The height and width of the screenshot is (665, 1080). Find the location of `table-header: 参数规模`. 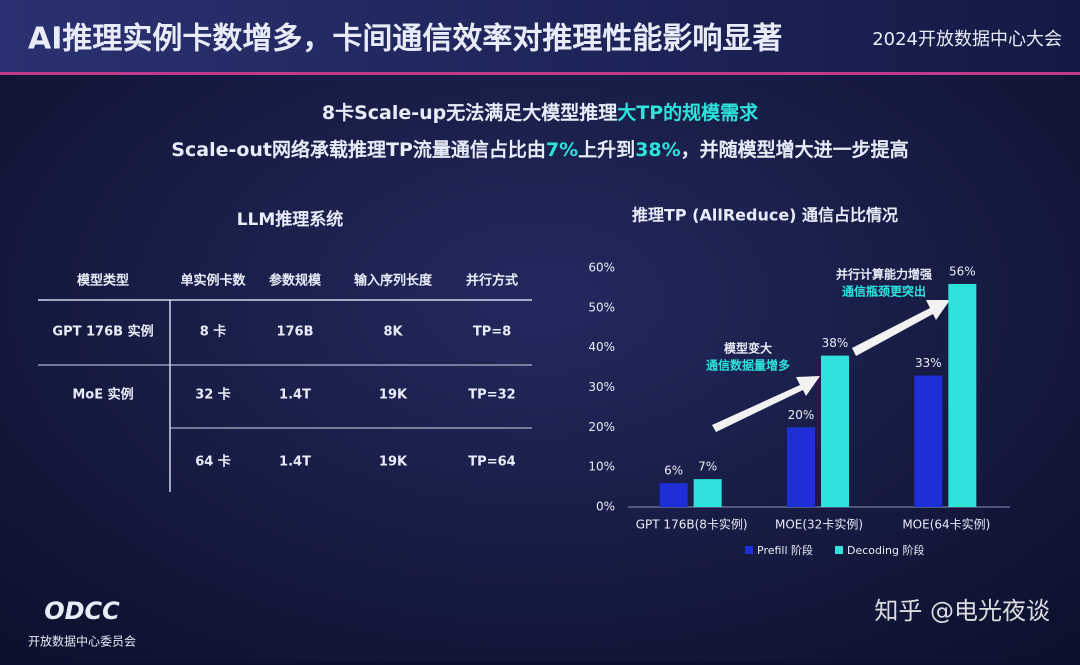

table-header: 参数规模 is located at coordinates (295, 281).